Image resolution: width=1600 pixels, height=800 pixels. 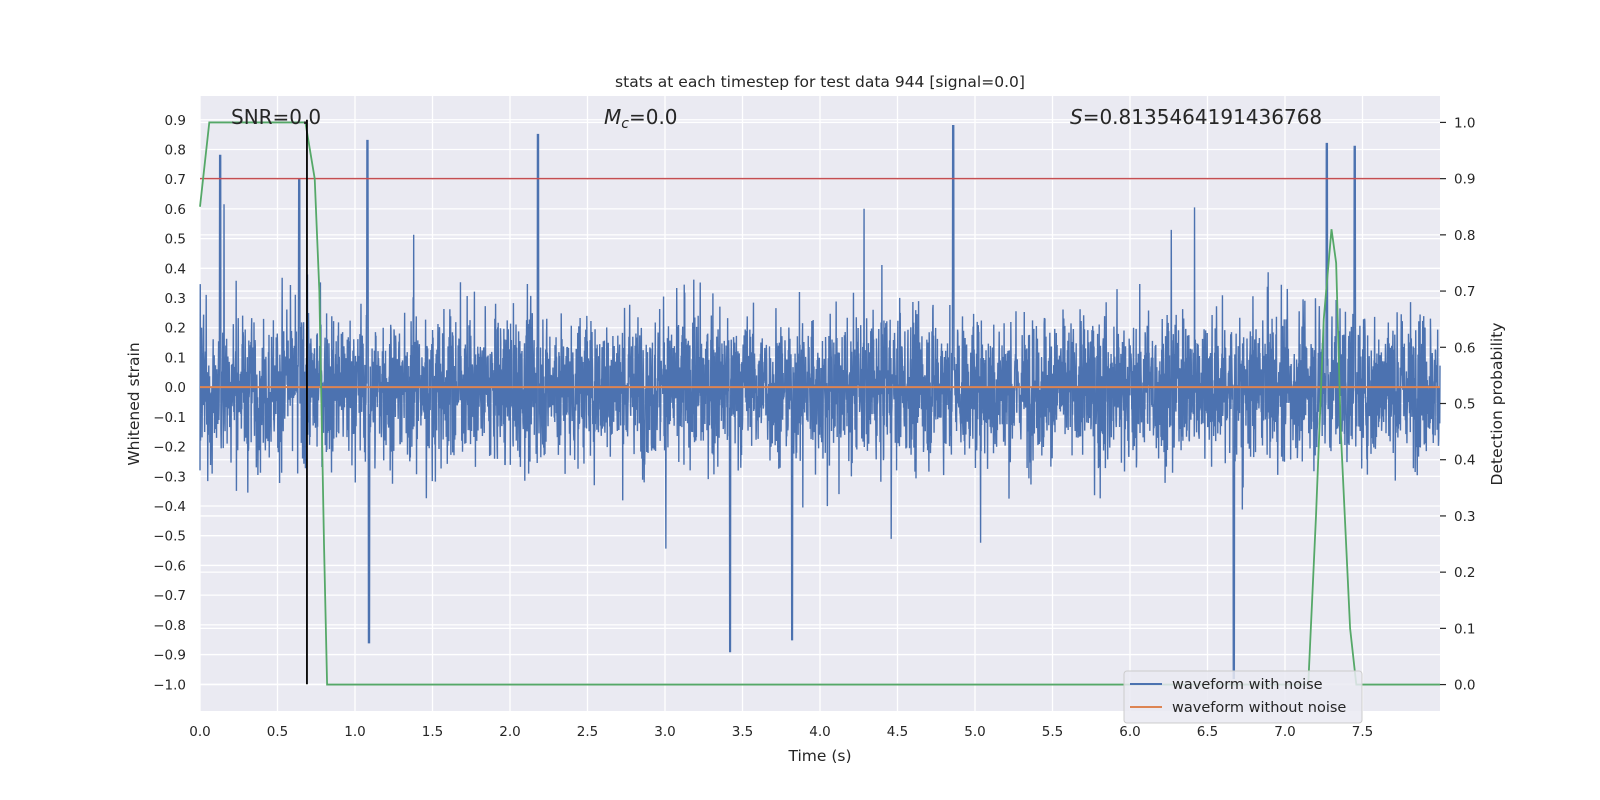 What do you see at coordinates (169, 507) in the screenshot?
I see `y-tick-label: −0.4` at bounding box center [169, 507].